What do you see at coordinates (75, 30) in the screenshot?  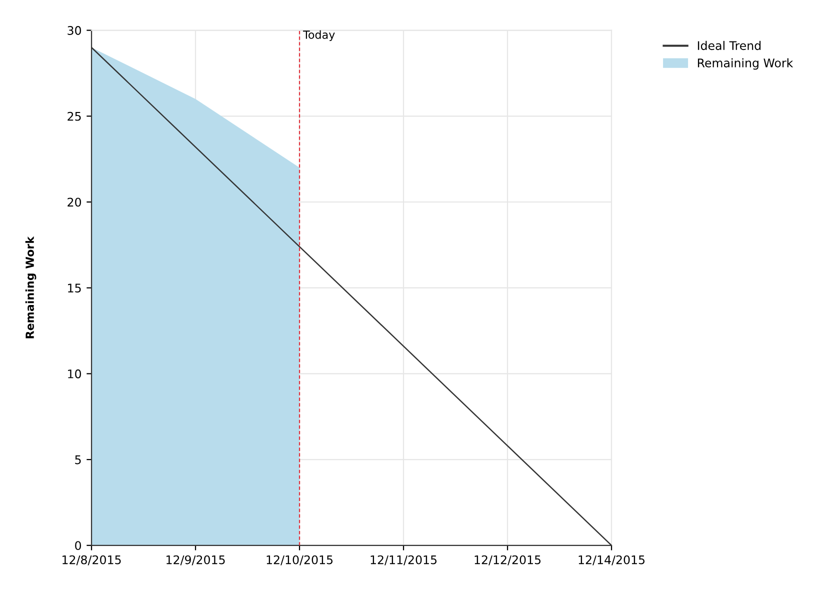 I see `y-tick-label: 30` at bounding box center [75, 30].